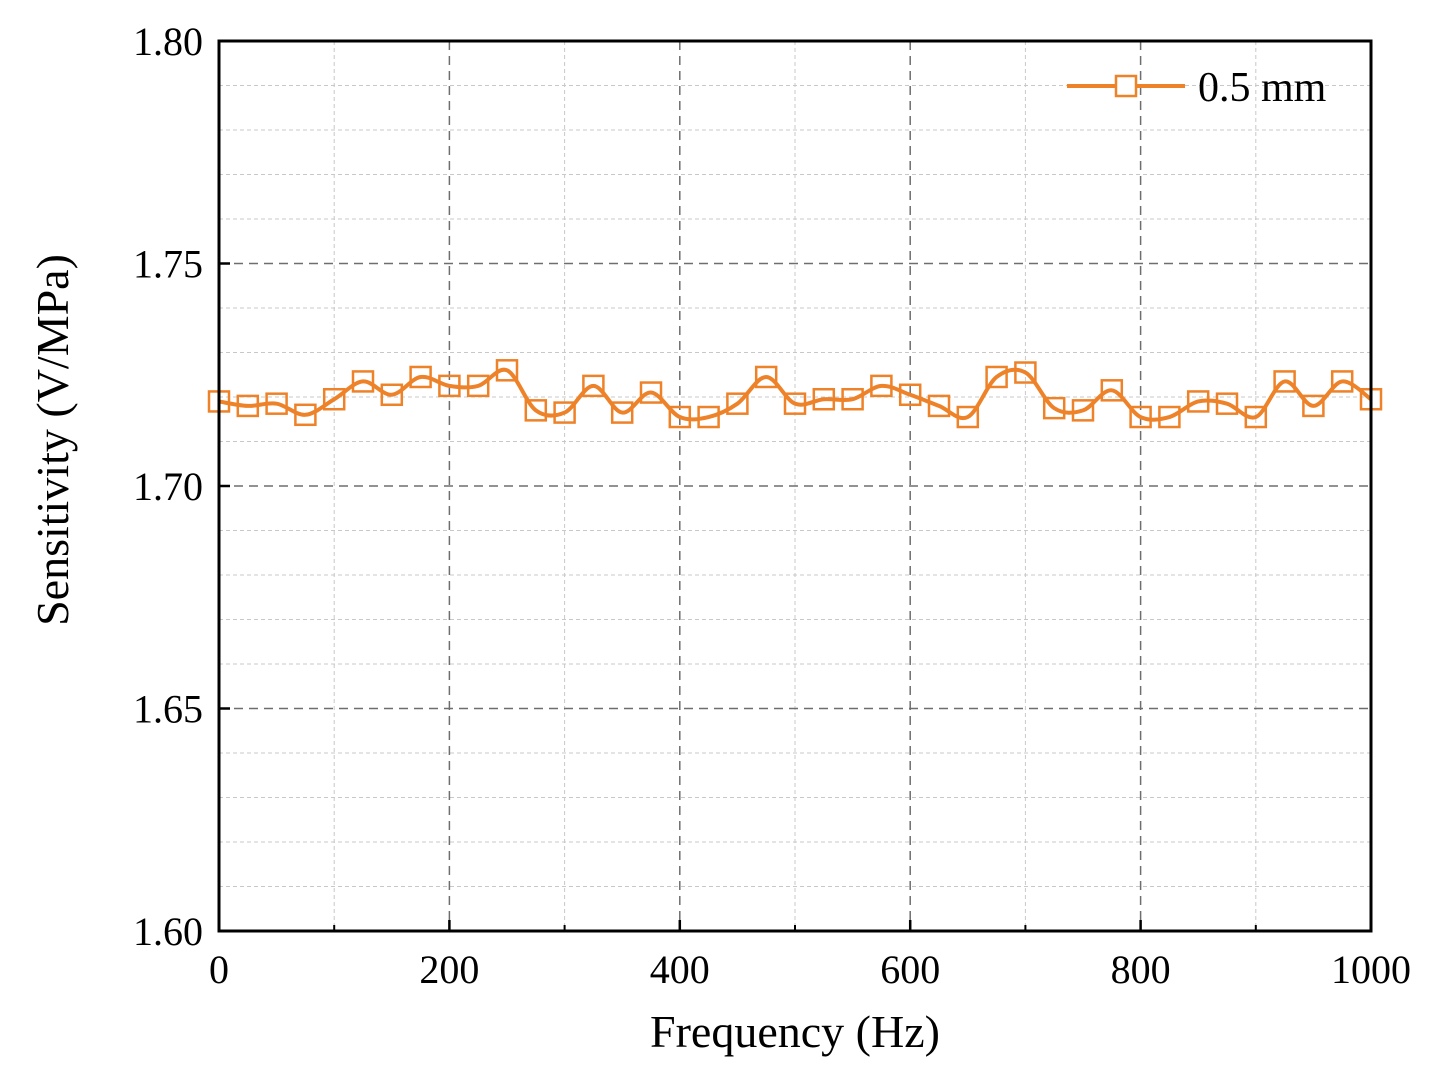 The image size is (1435, 1073). What do you see at coordinates (795, 1031) in the screenshot?
I see `x-axis-title: Frequency (Hz)` at bounding box center [795, 1031].